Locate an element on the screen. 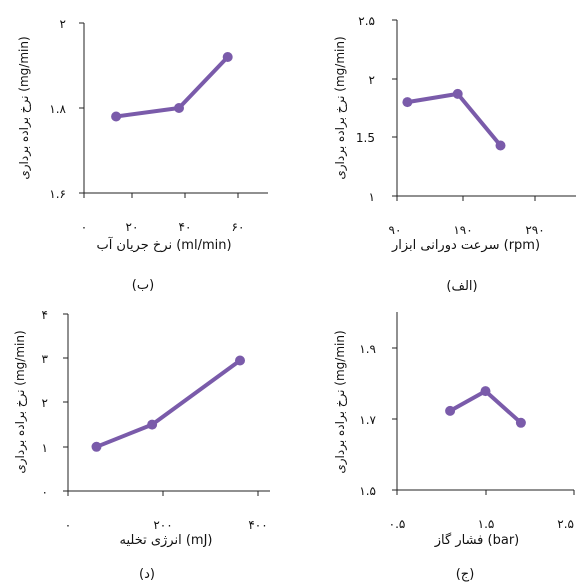 The image size is (588, 587). chart-alef-xlabel: سرعت دورانی ابزار (rpm) is located at coordinates (465, 245).